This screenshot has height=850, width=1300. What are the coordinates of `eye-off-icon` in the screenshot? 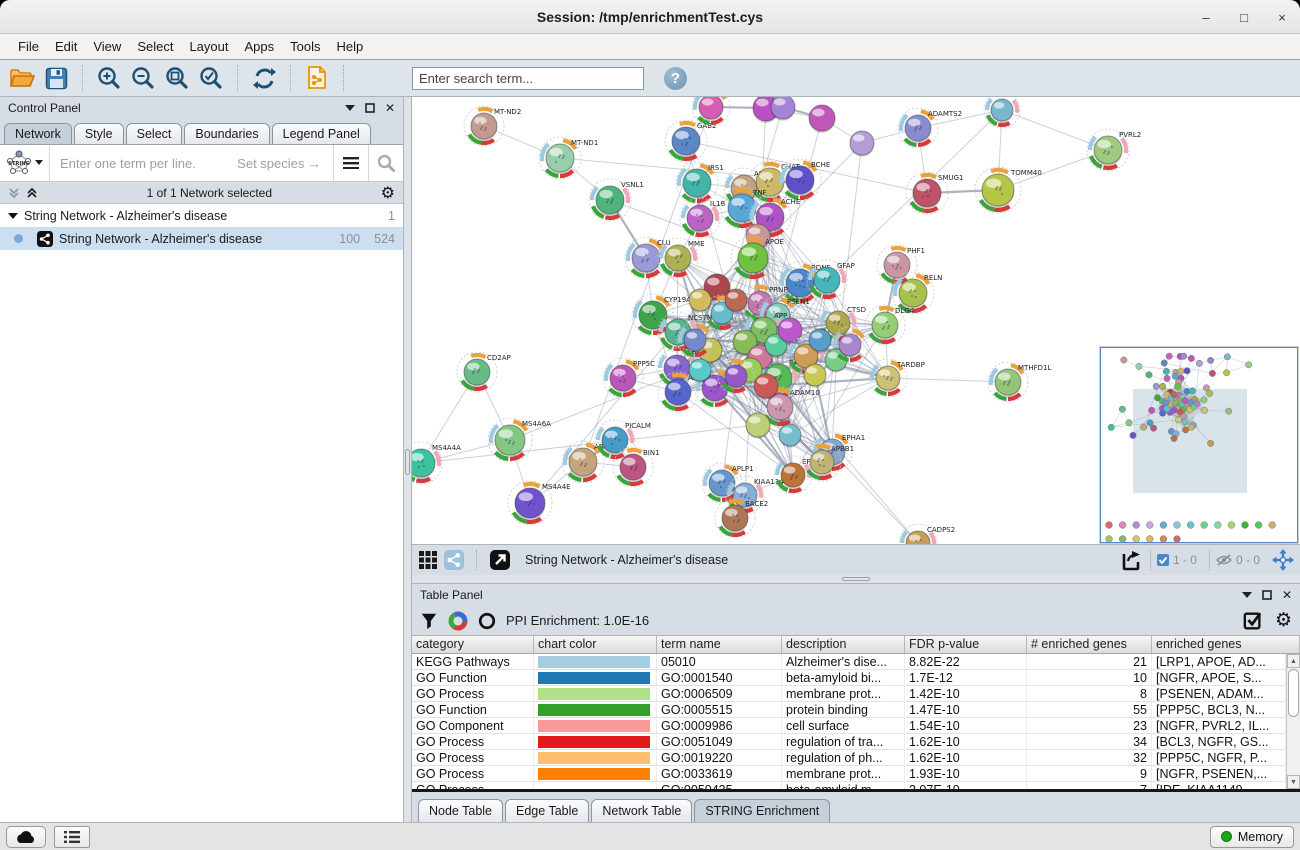 It's located at (1223, 560).